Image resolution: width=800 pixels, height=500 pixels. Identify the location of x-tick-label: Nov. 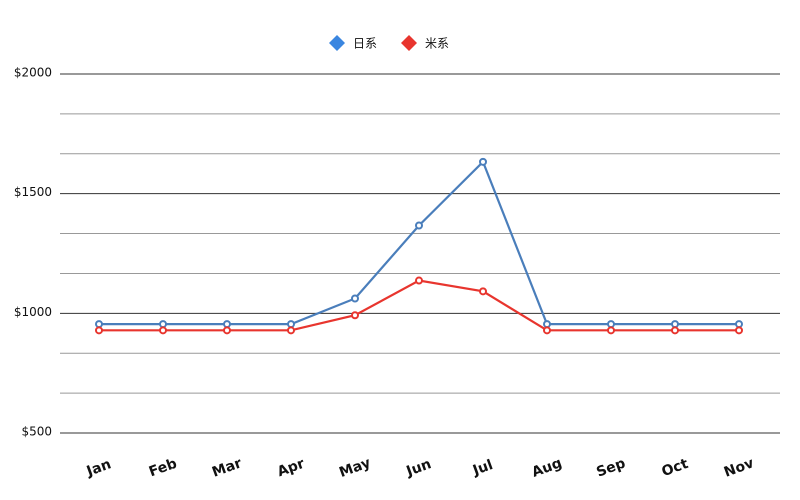
(739, 467).